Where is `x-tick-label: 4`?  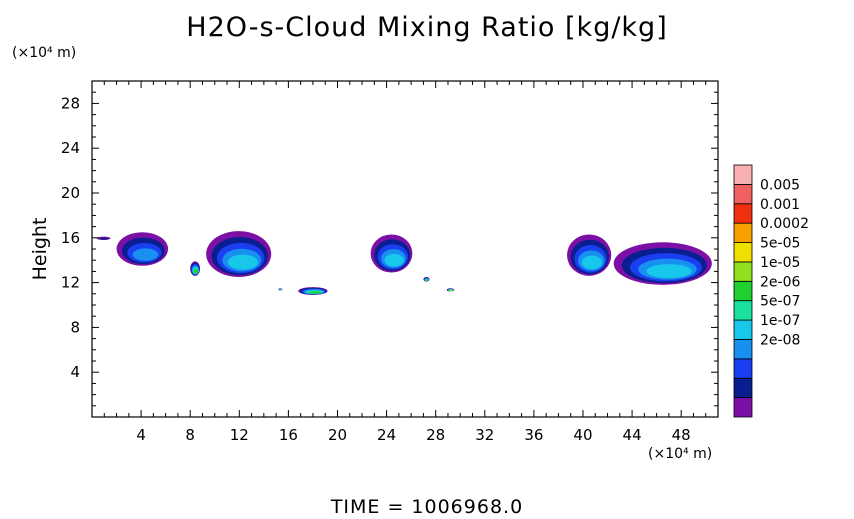
x-tick-label: 4 is located at coordinates (141, 435).